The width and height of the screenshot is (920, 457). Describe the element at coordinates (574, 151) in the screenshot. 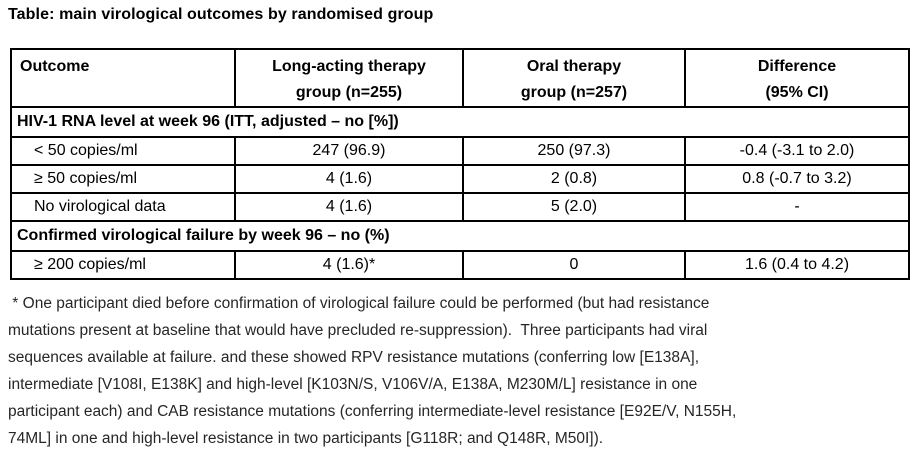

I see `cell-oral: 250 (97.3)` at that location.